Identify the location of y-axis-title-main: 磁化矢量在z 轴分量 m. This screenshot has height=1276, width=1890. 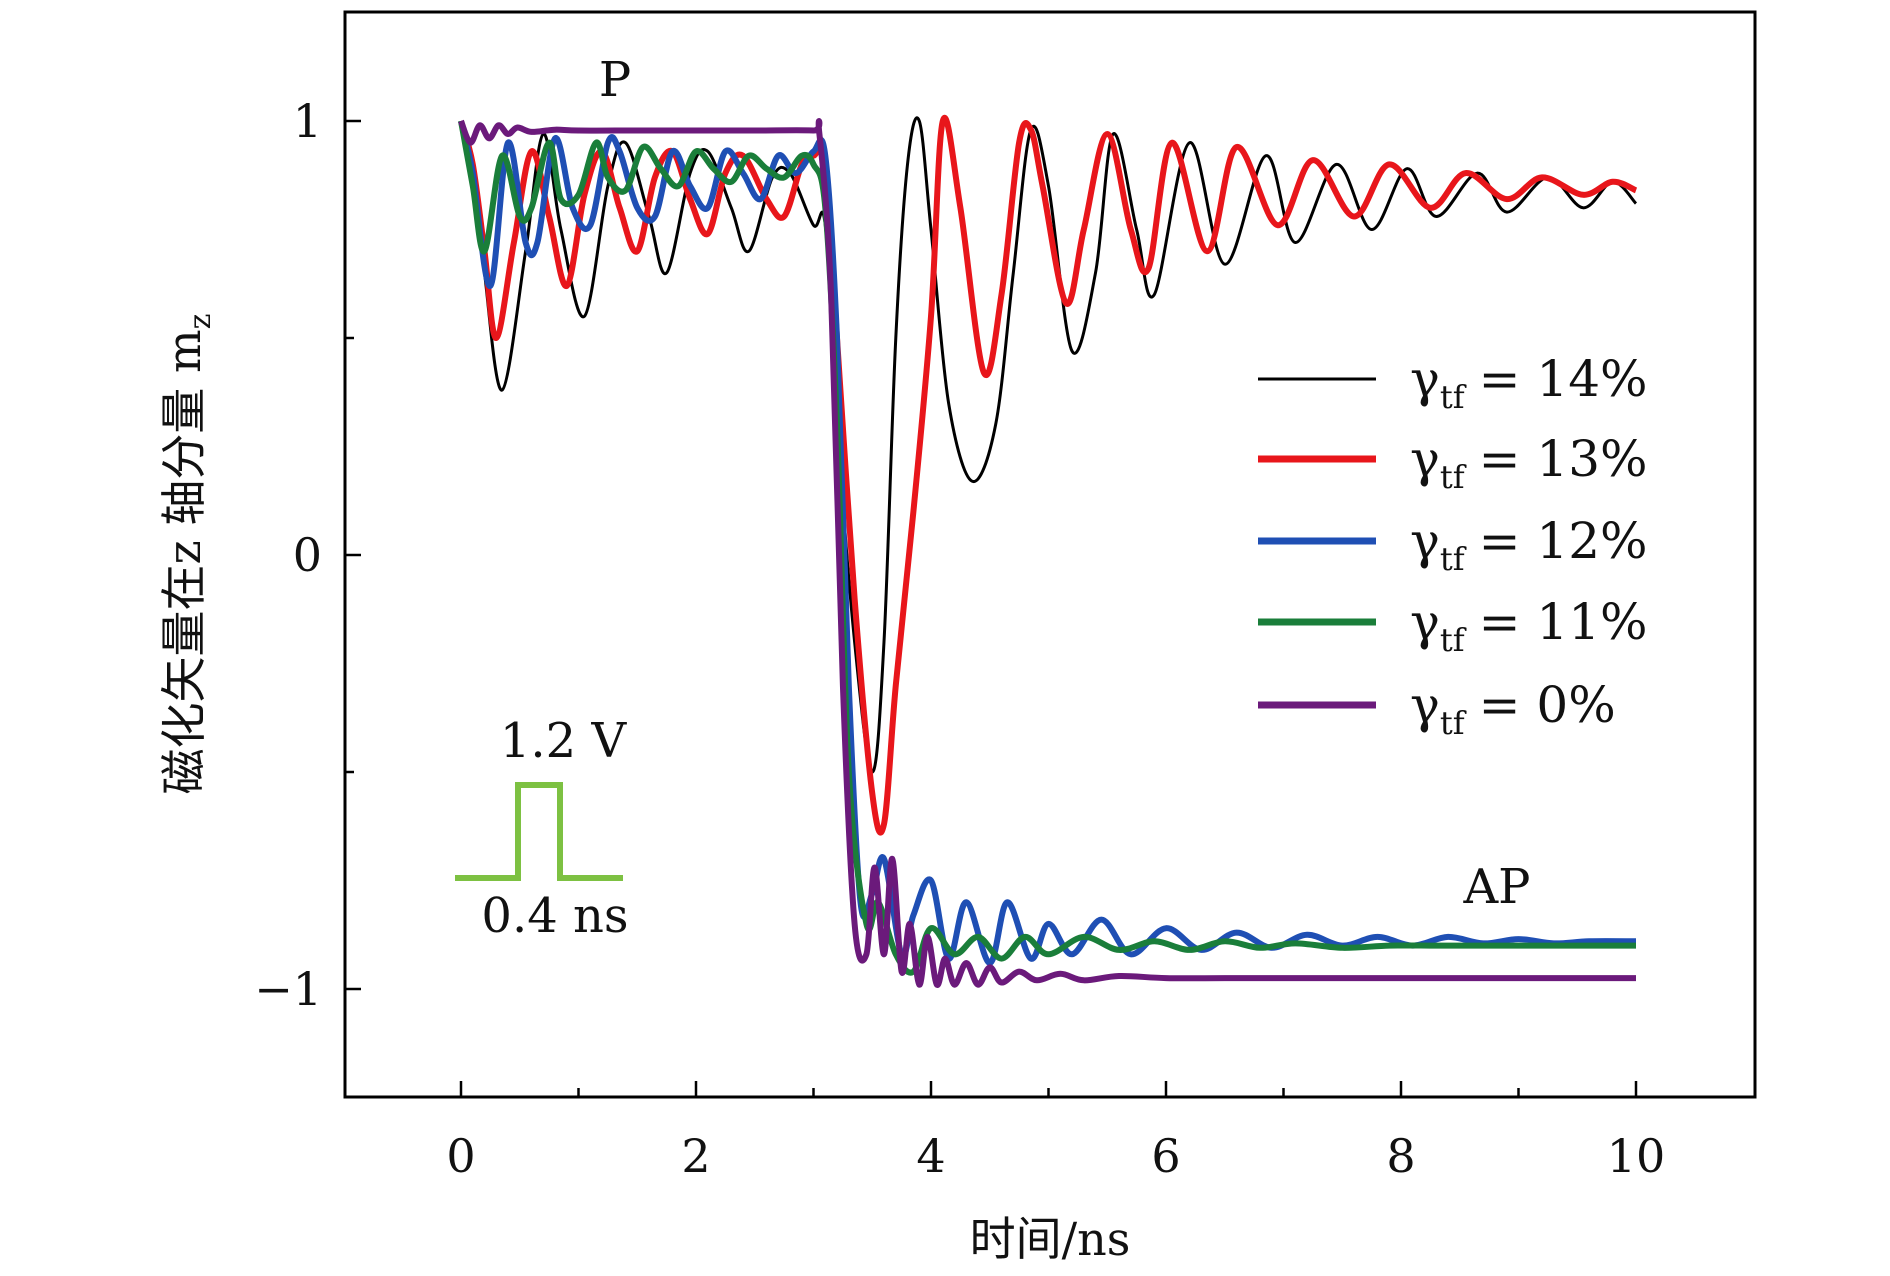
(184, 561).